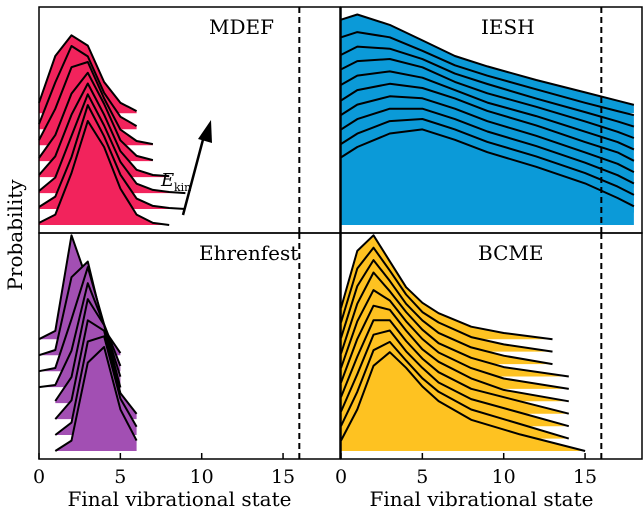  Describe the element at coordinates (510, 253) in the screenshot. I see `panel-label: BCME` at that location.